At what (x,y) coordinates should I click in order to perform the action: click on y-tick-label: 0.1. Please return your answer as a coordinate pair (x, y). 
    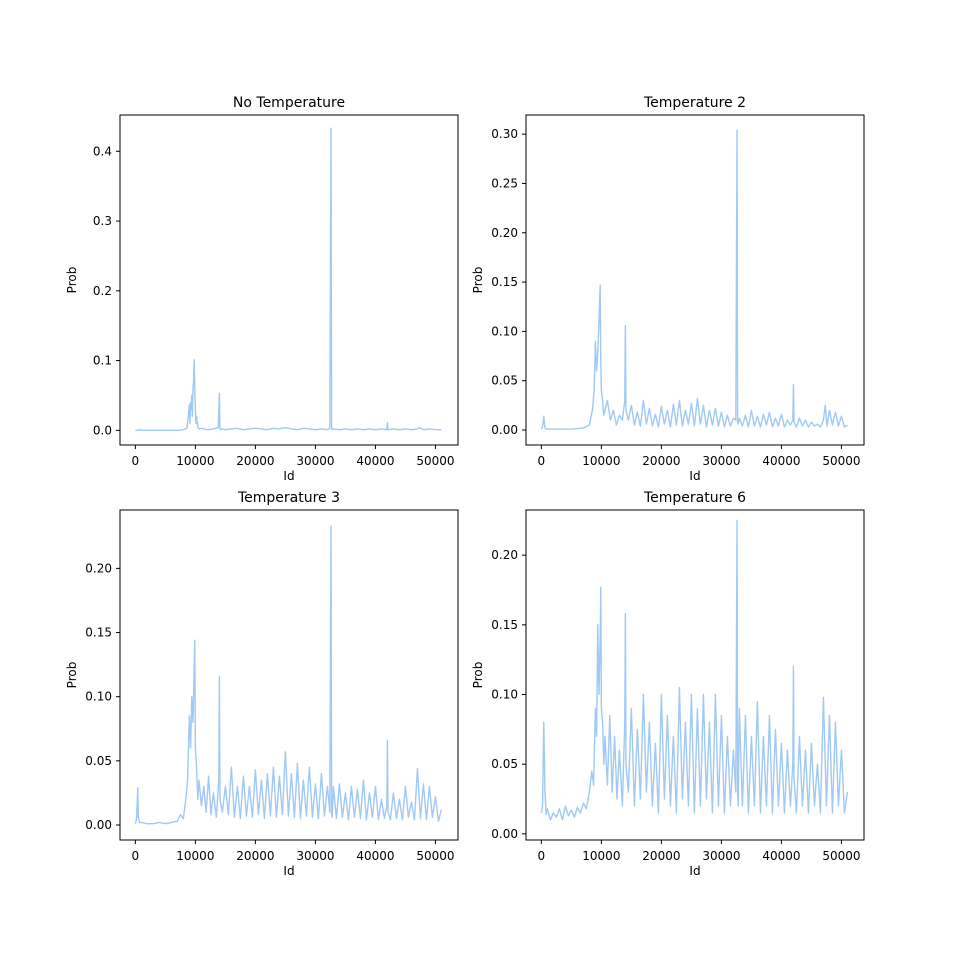
    Looking at the image, I should click on (102, 361).